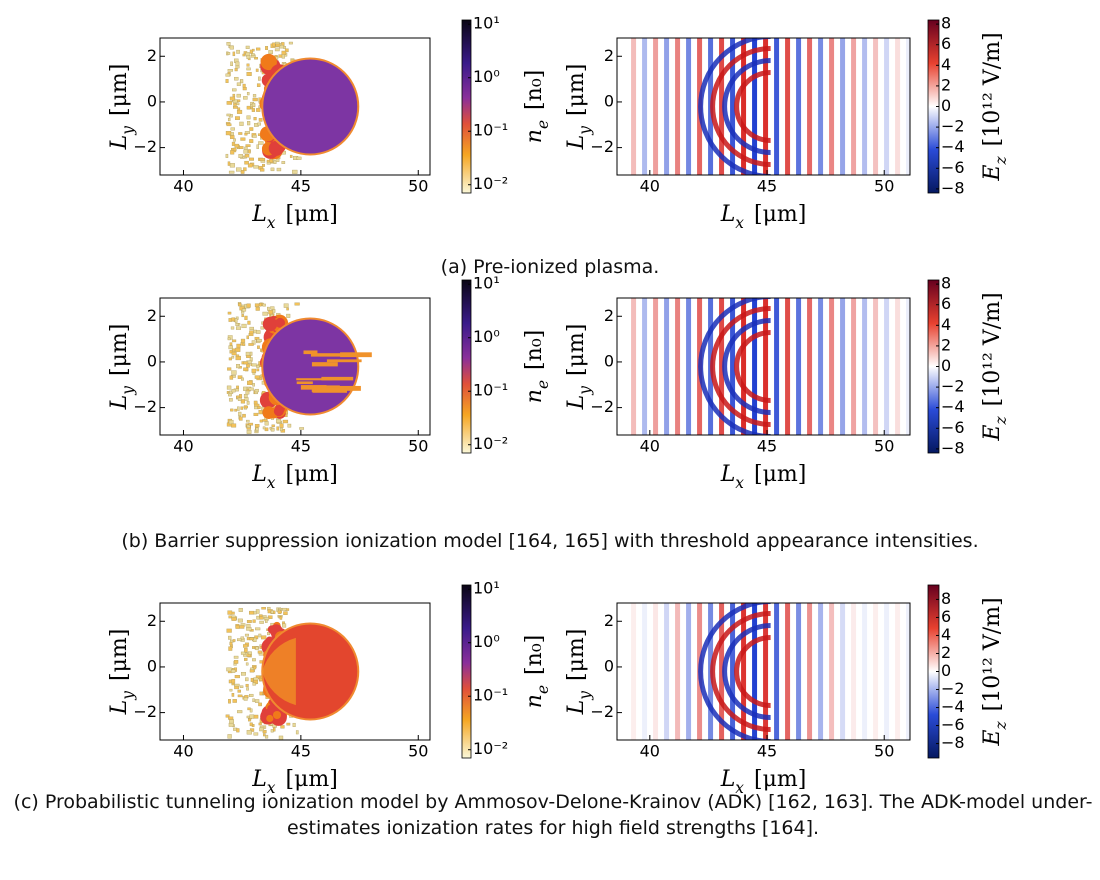 This screenshot has width=1100, height=880. I want to click on x-tick-label: 40, so click(183, 186).